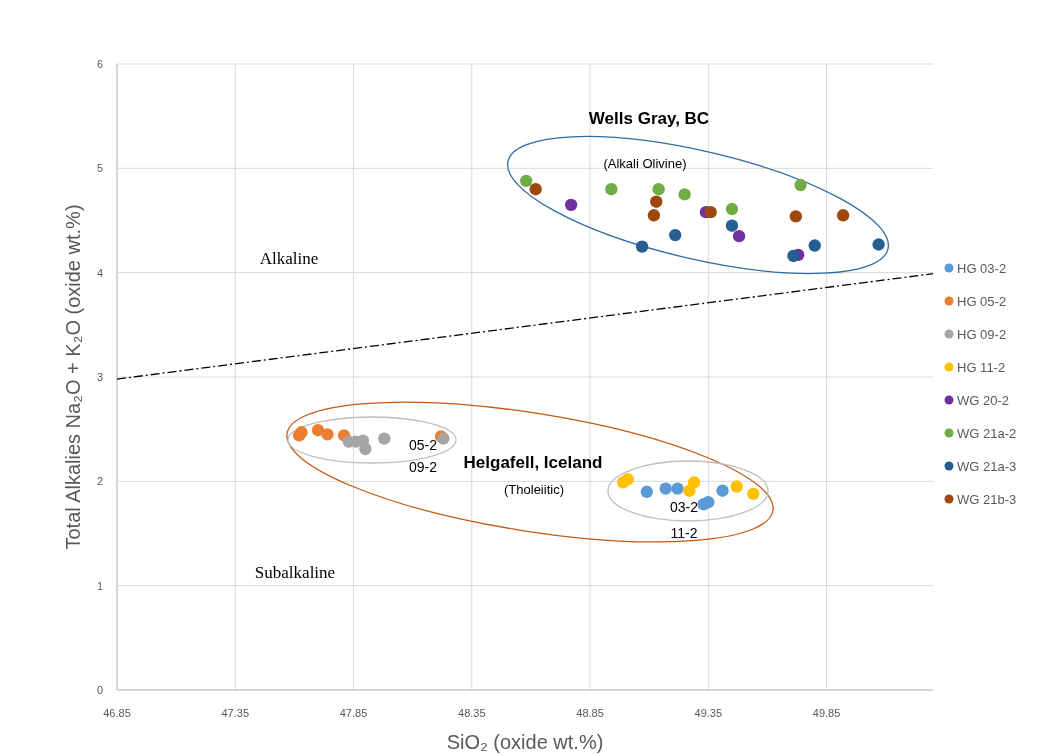  I want to click on x-tick-label: 49.35, so click(708, 713).